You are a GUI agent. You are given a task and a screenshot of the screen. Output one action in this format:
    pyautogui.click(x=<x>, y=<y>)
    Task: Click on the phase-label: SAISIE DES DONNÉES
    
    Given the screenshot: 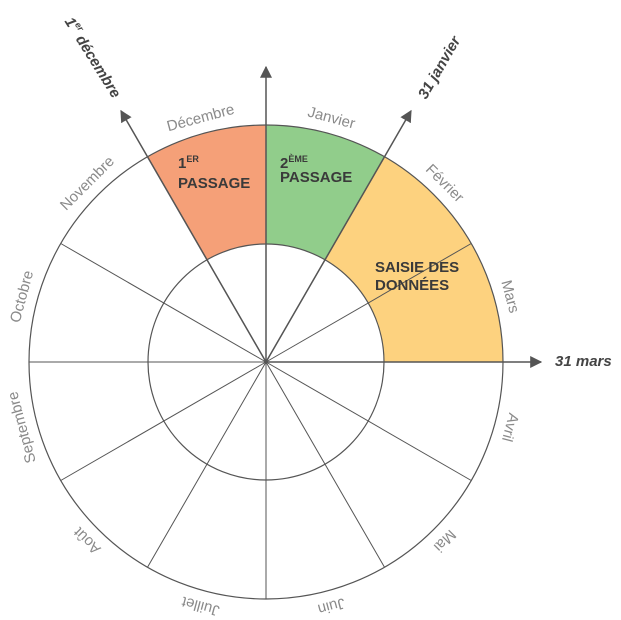 What is the action you would take?
    pyautogui.click(x=417, y=276)
    